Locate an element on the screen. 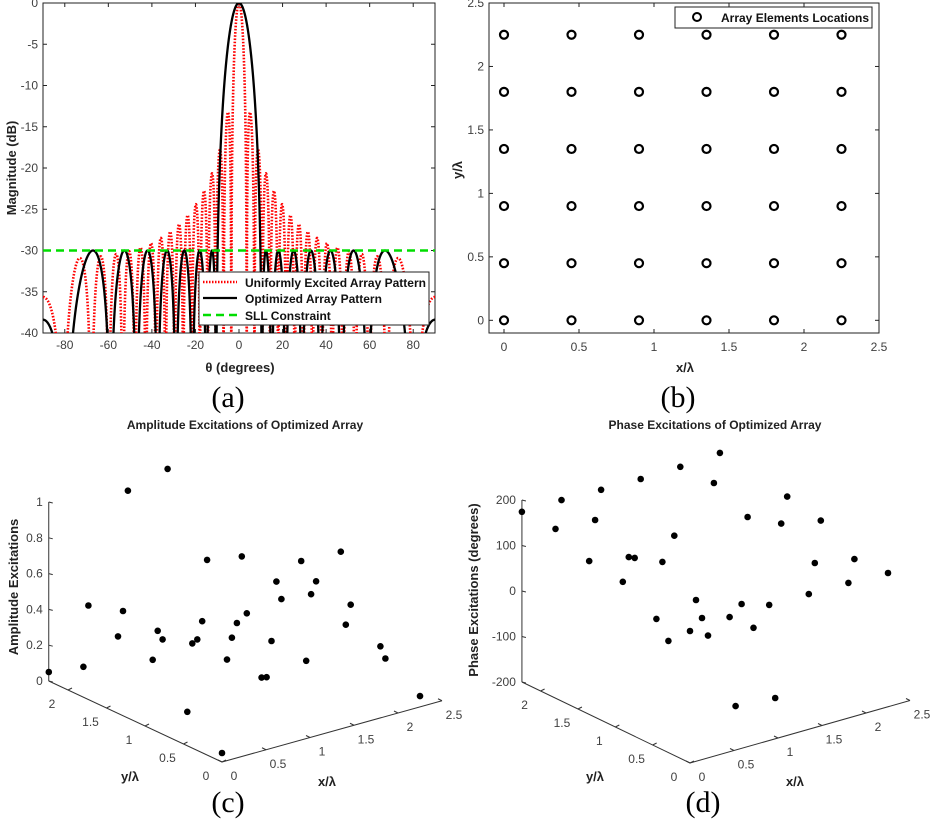  legend-label-elements: Array Elements Locations is located at coordinates (795, 18).